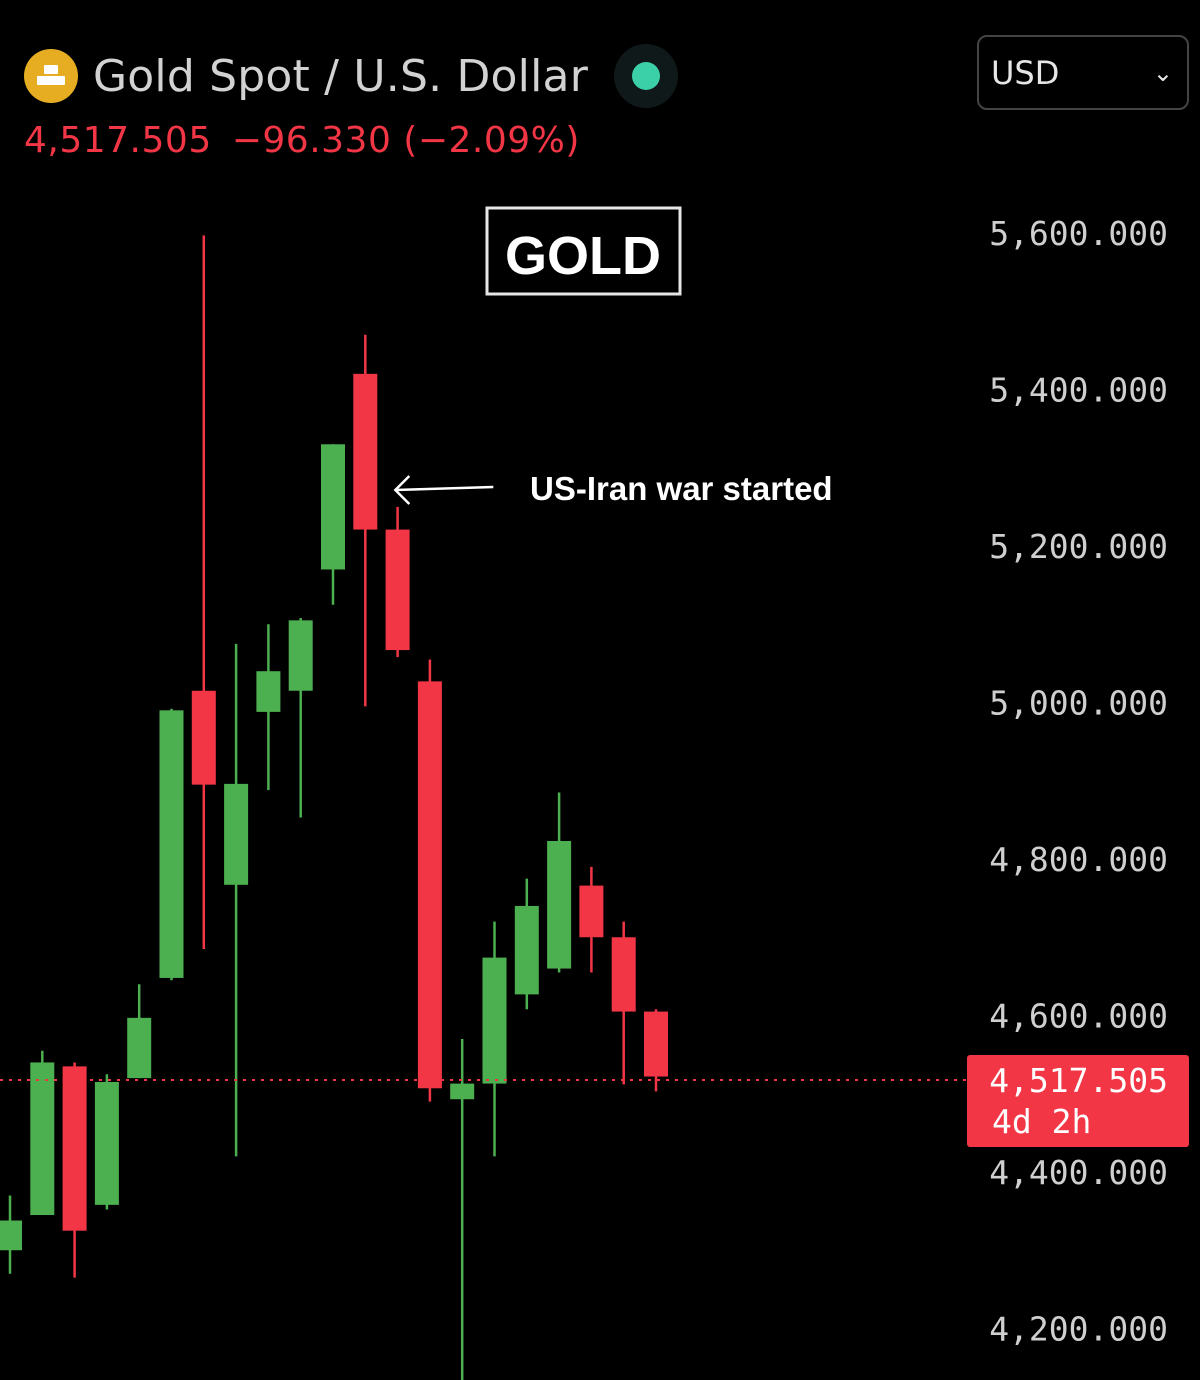 This screenshot has height=1380, width=1200. What do you see at coordinates (405, 140) in the screenshot?
I see `price-change: −96.330 (−2.09%)` at bounding box center [405, 140].